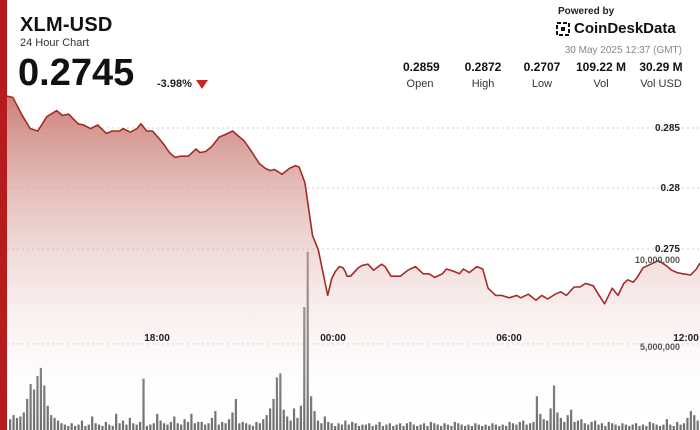 The height and width of the screenshot is (430, 700). Describe the element at coordinates (174, 84) in the screenshot. I see `price-change: -3.98%` at that location.